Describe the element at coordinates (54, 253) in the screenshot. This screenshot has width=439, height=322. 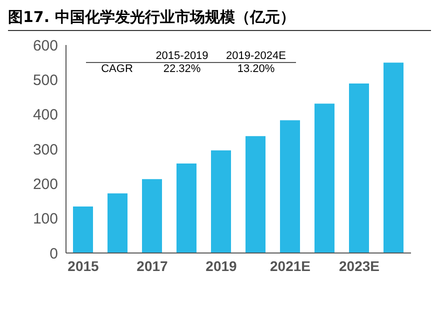
I see `y-tick-label: 0` at that location.